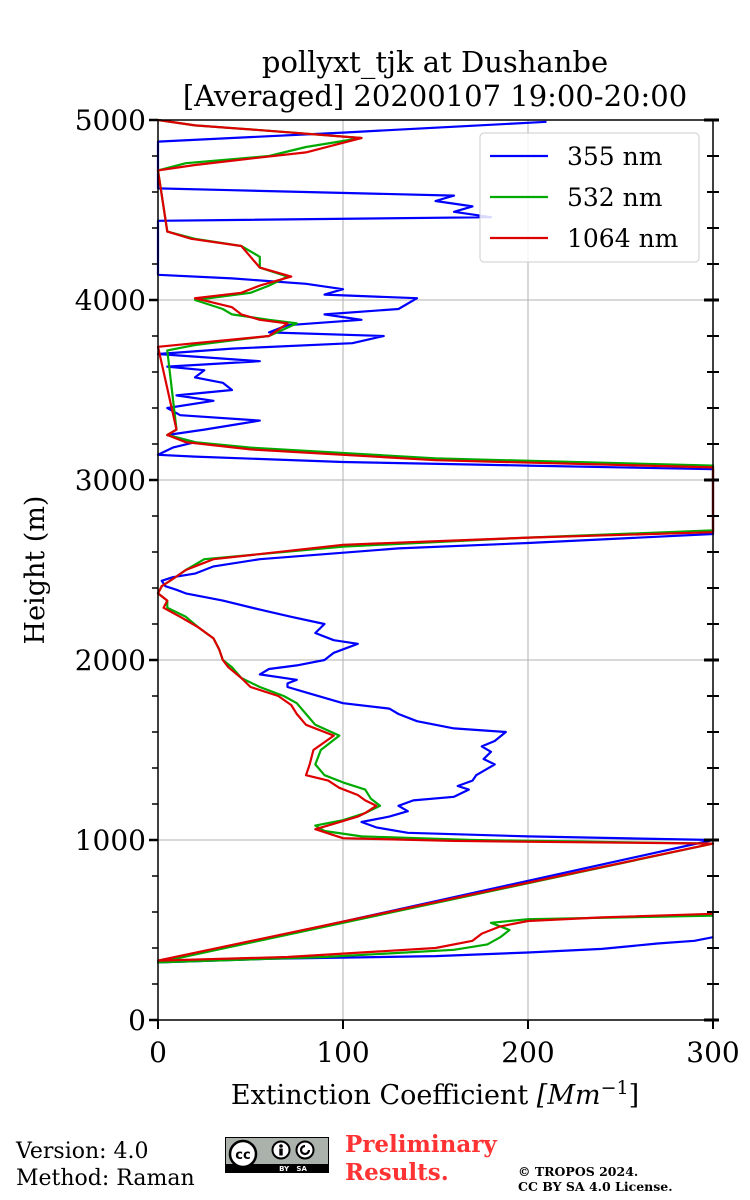  I want to click on method-label: Method: Raman, so click(105, 1178).